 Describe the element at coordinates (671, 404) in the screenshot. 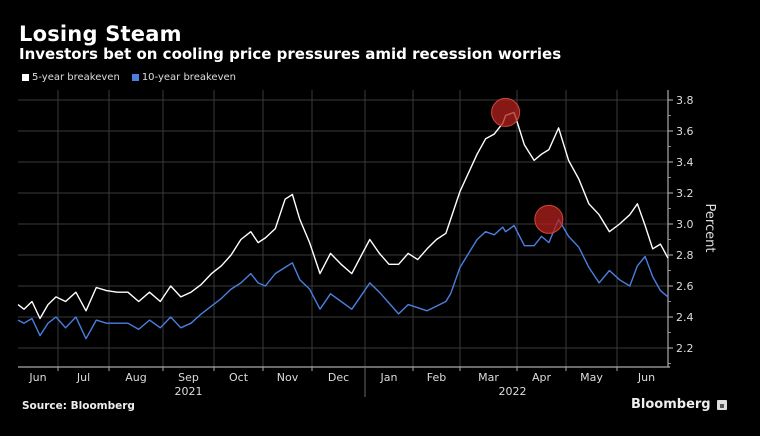

I see `brand-text: Bloomberg` at that location.